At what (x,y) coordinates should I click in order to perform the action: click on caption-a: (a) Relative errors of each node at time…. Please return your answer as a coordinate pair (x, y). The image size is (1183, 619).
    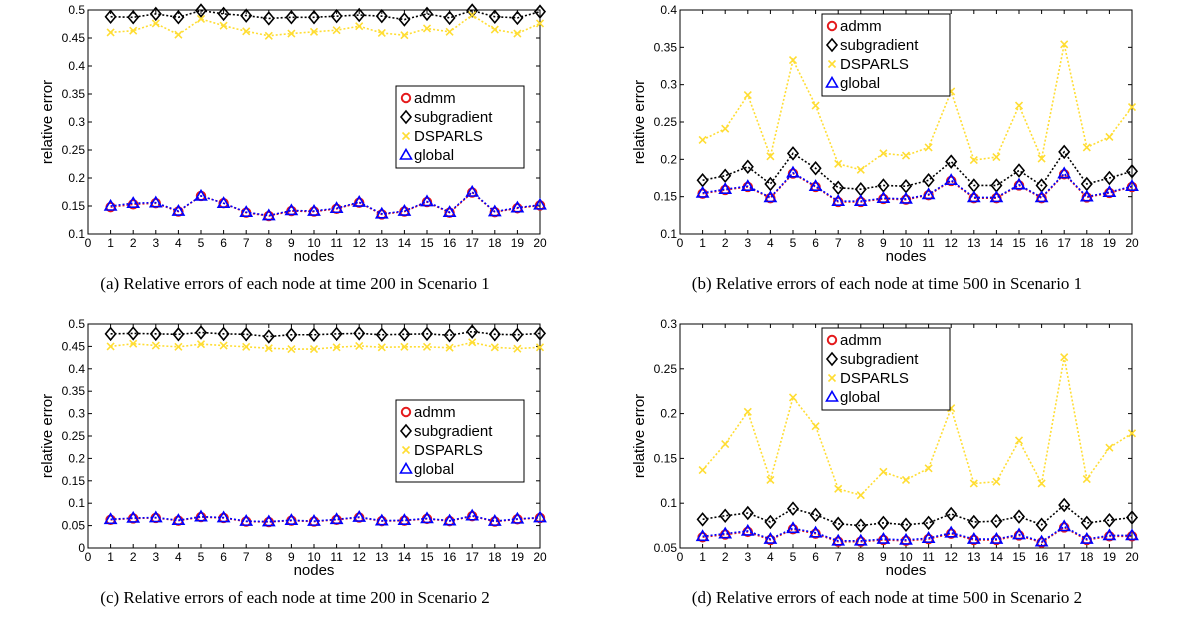
    Looking at the image, I should click on (295, 284).